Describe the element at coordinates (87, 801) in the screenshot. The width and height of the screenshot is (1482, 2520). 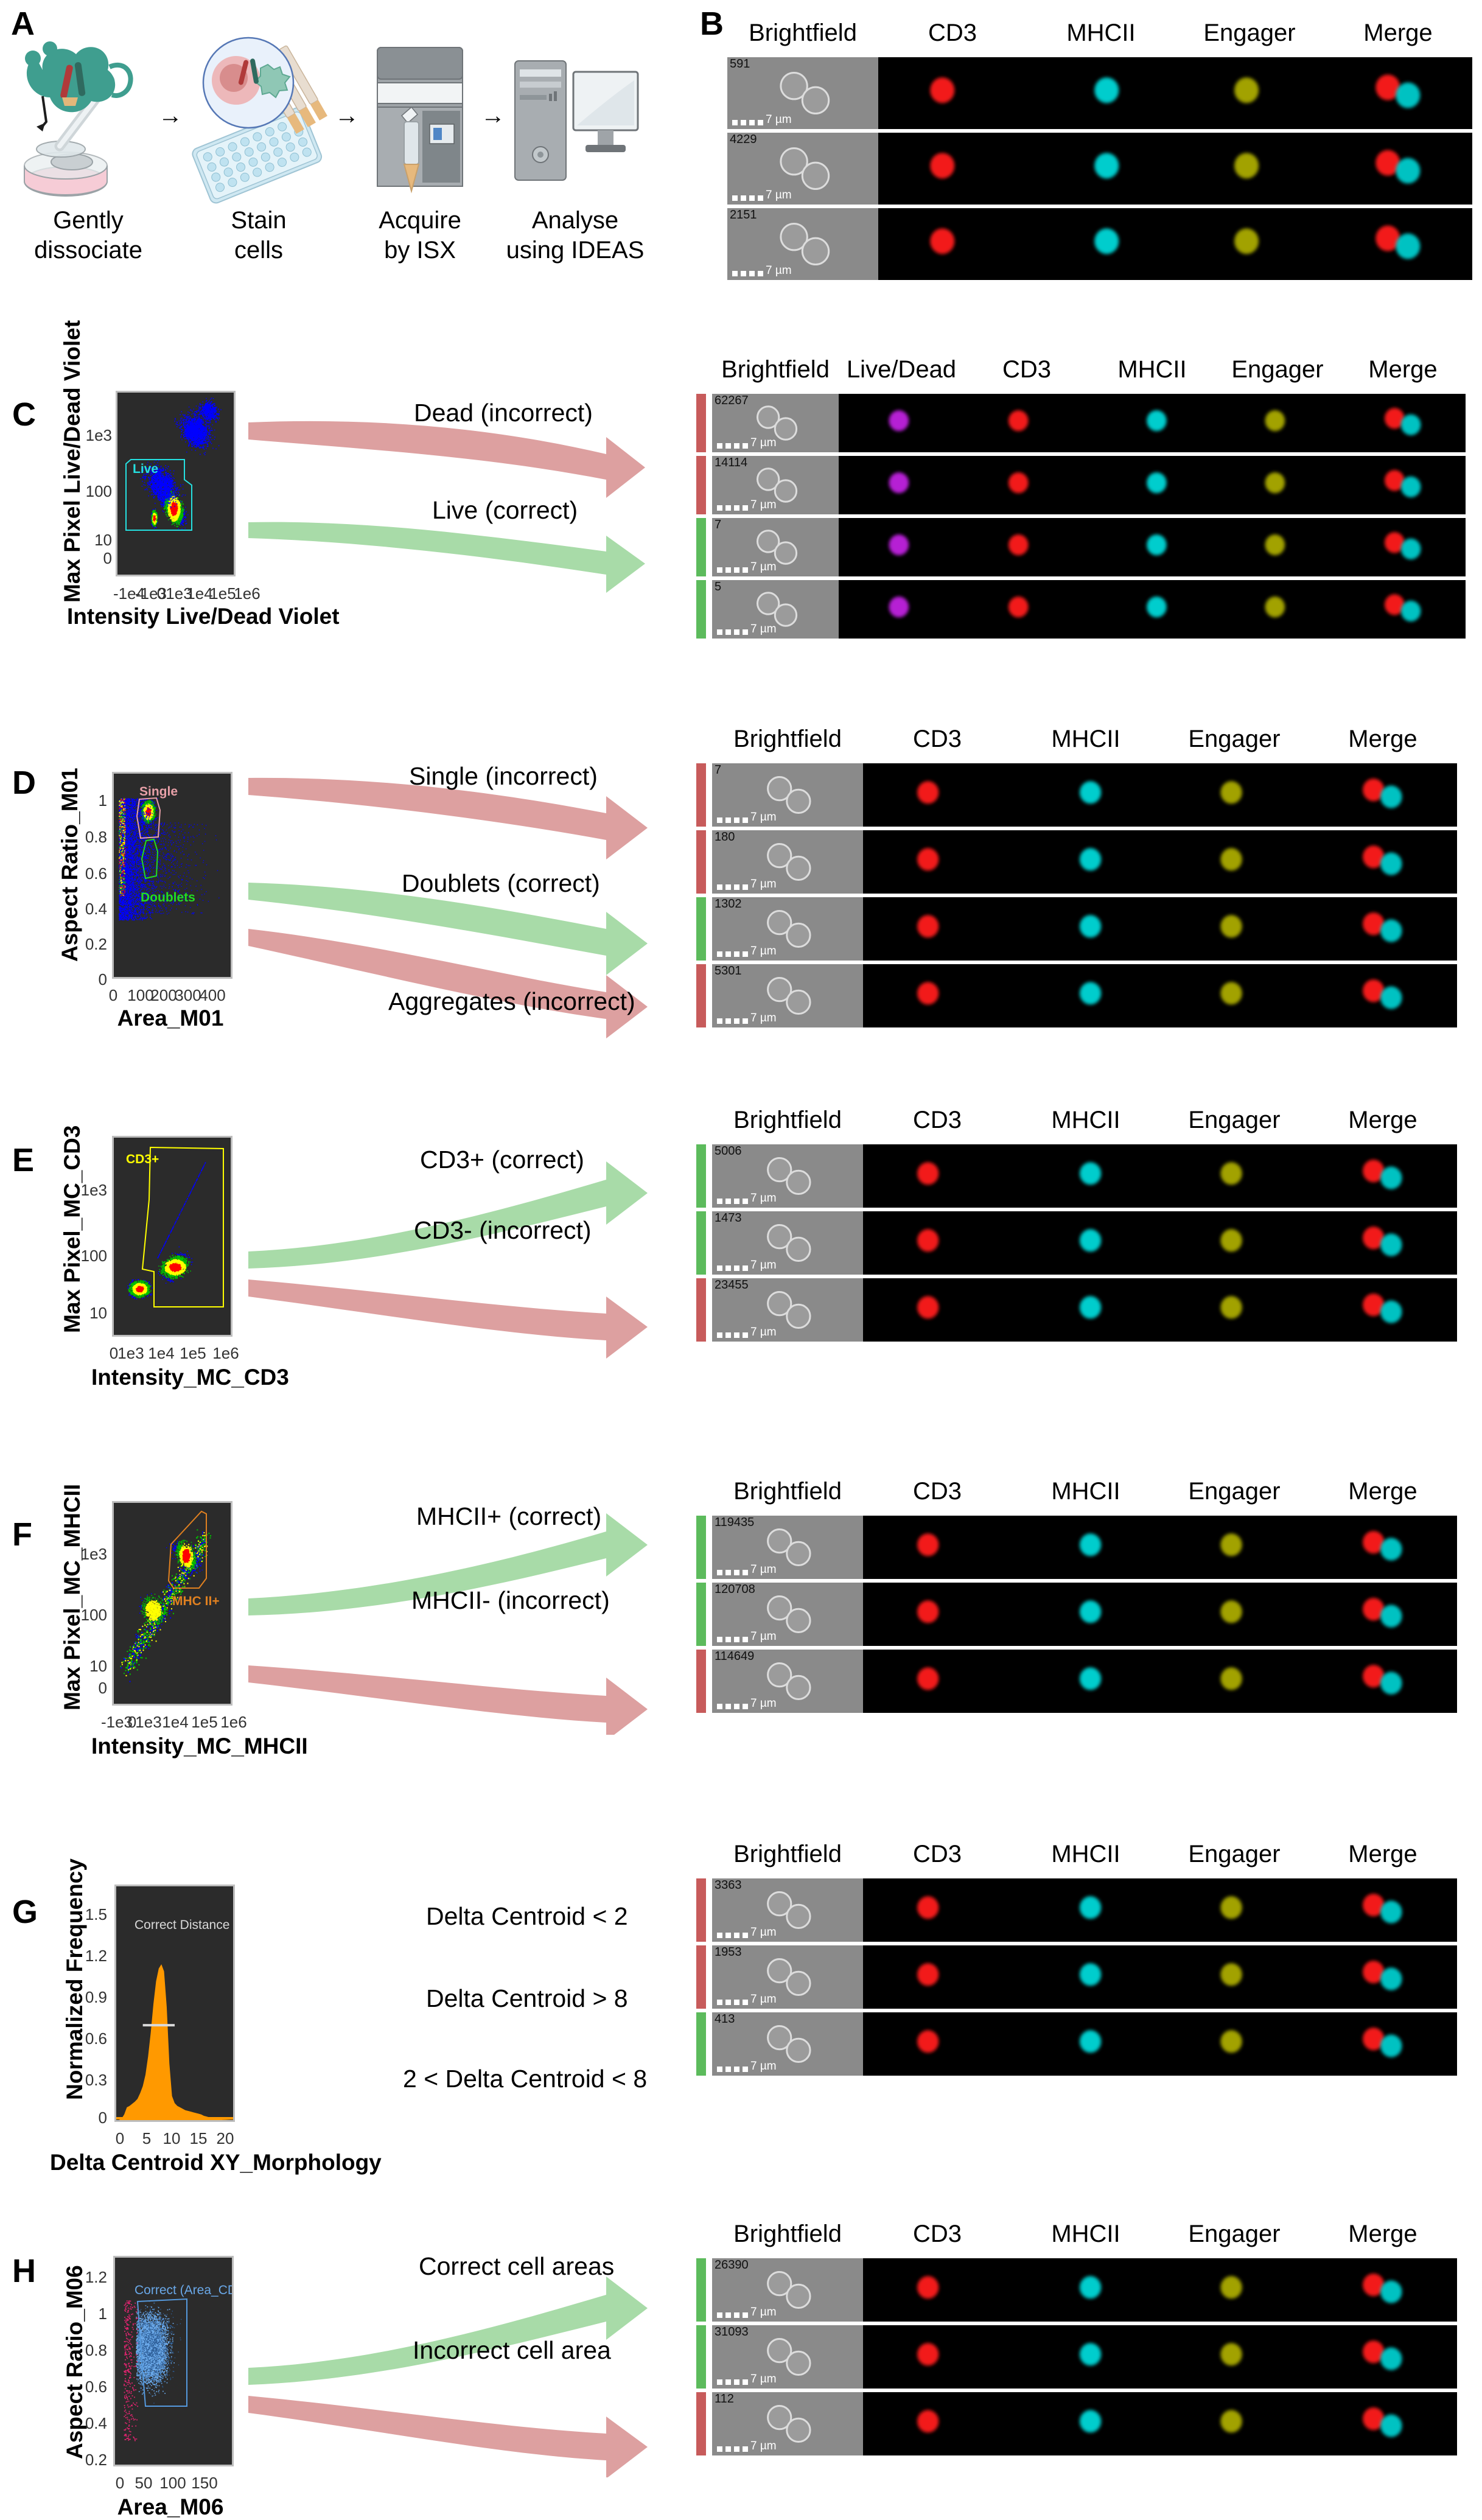
I see `panel-d-y-tick: 1` at that location.